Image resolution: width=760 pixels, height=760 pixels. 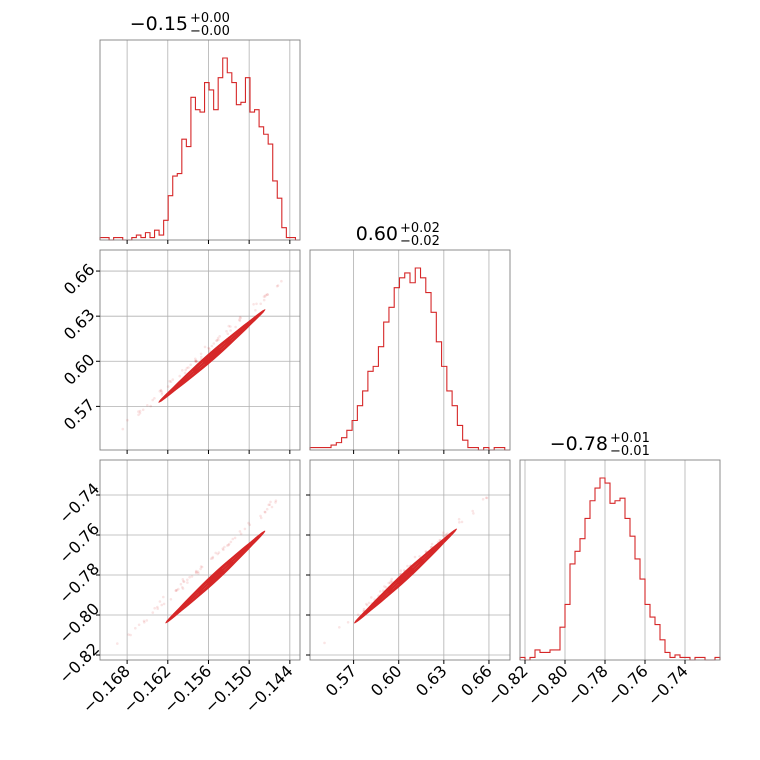 I want to click on y-tick-label-p1: 0.66, so click(x=79, y=279).